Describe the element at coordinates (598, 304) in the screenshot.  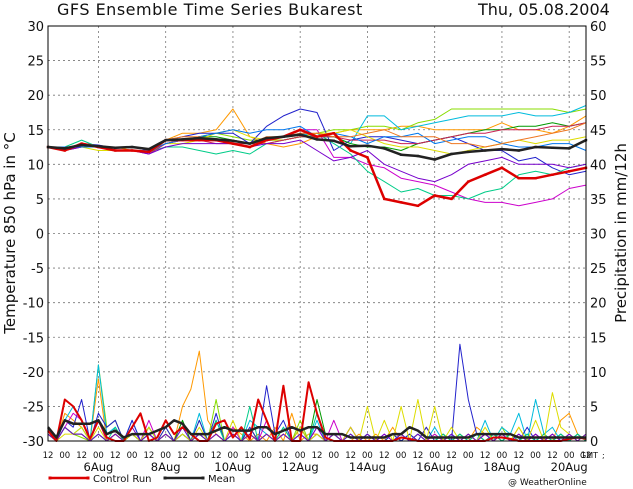
I see `y-tick-label-right: 20` at that location.